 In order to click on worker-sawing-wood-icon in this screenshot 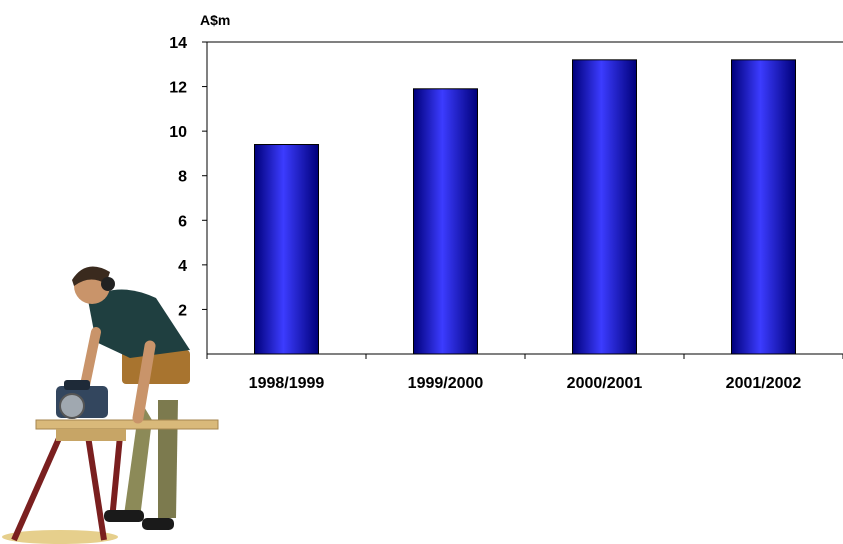, I will do `click(110, 405)`.